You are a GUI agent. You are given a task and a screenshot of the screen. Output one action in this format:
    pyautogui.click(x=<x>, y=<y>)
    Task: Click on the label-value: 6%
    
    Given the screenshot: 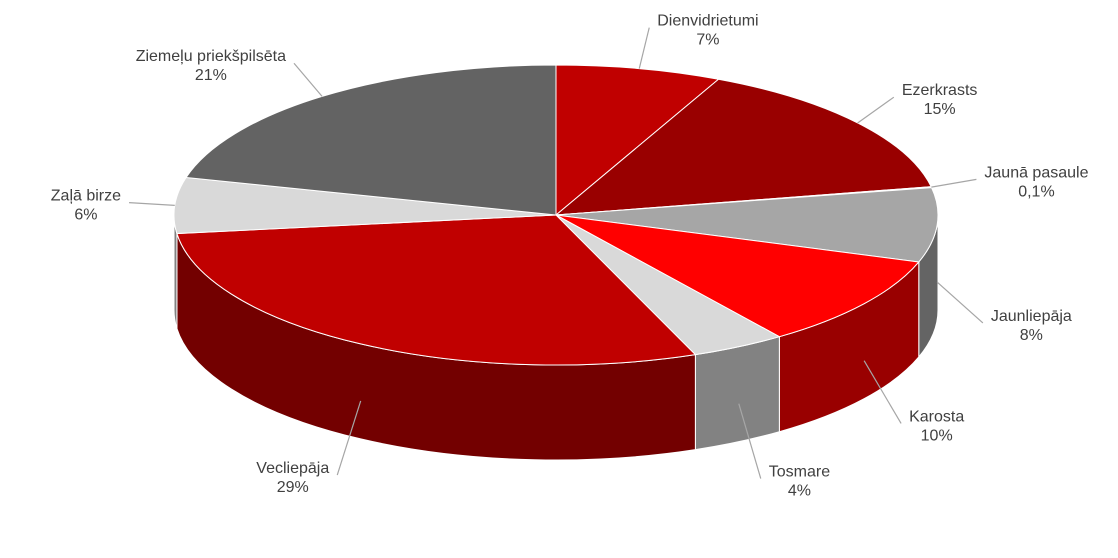 What is the action you would take?
    pyautogui.click(x=85, y=215)
    